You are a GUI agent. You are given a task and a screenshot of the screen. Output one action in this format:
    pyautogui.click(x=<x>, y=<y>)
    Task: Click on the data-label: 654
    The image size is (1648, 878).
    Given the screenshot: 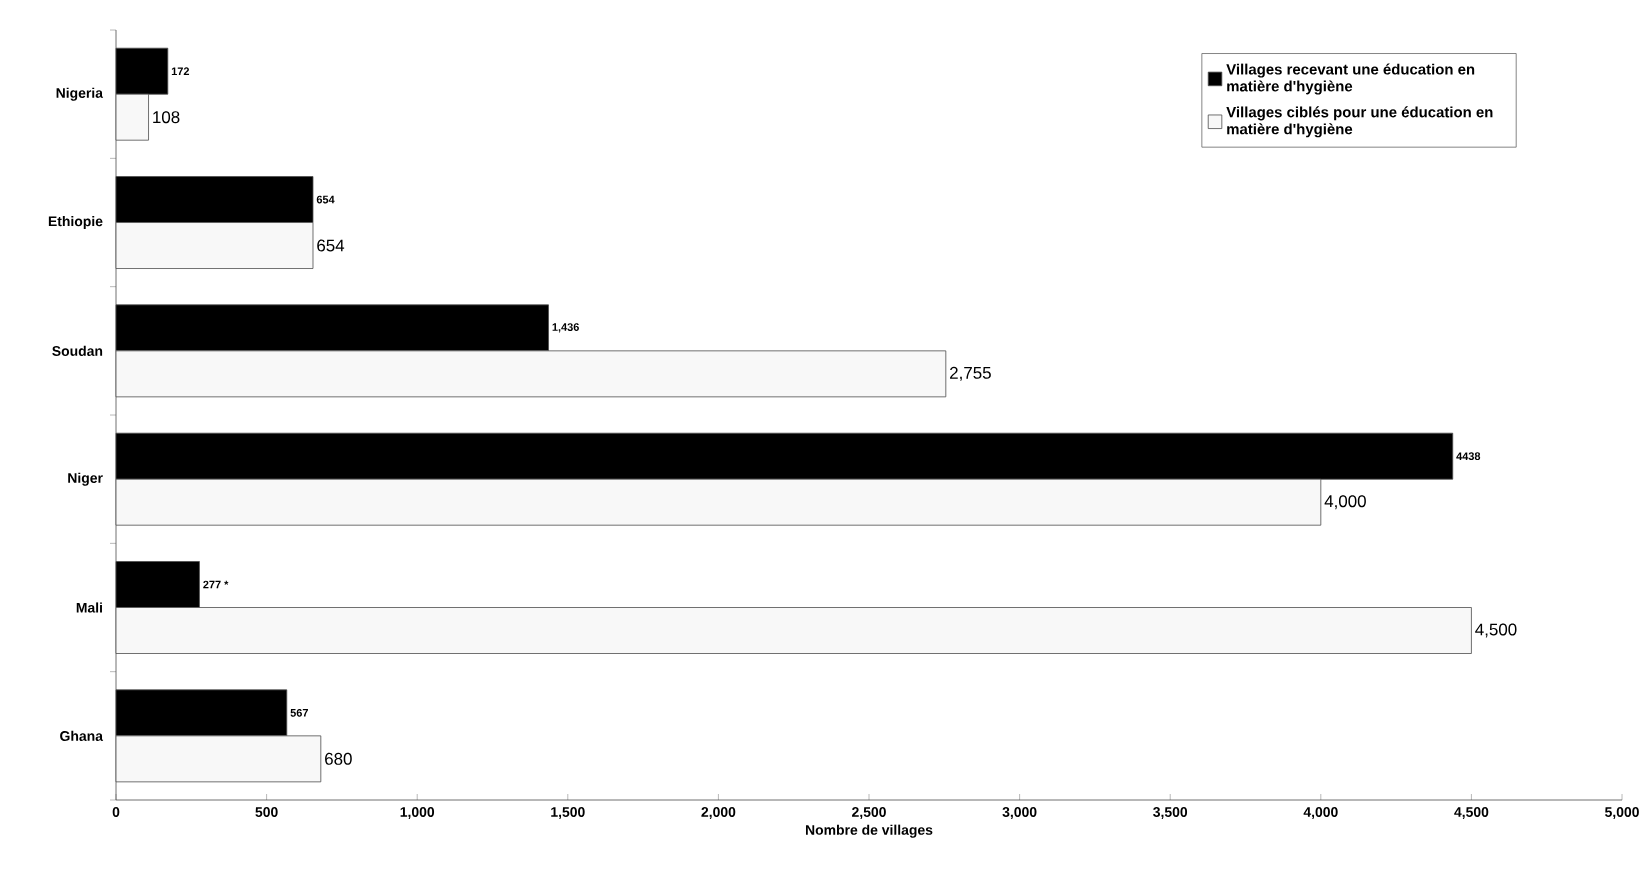 What is the action you would take?
    pyautogui.click(x=331, y=245)
    